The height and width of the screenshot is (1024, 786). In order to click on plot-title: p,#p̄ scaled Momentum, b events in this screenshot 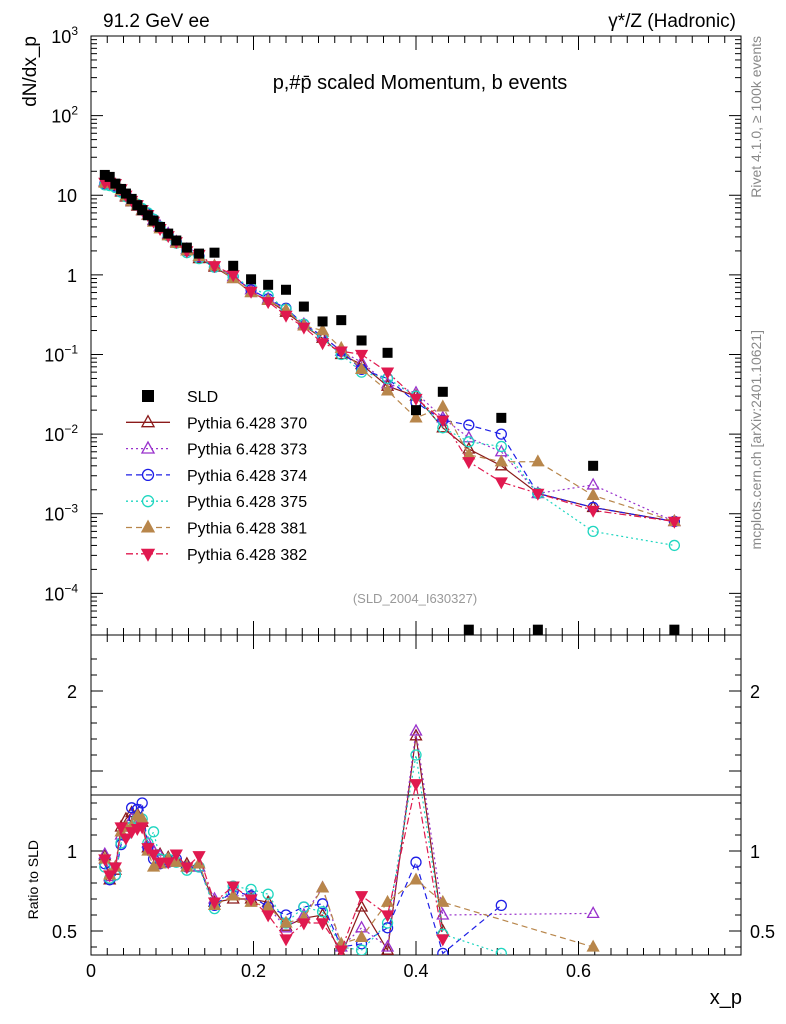, I will do `click(420, 83)`.